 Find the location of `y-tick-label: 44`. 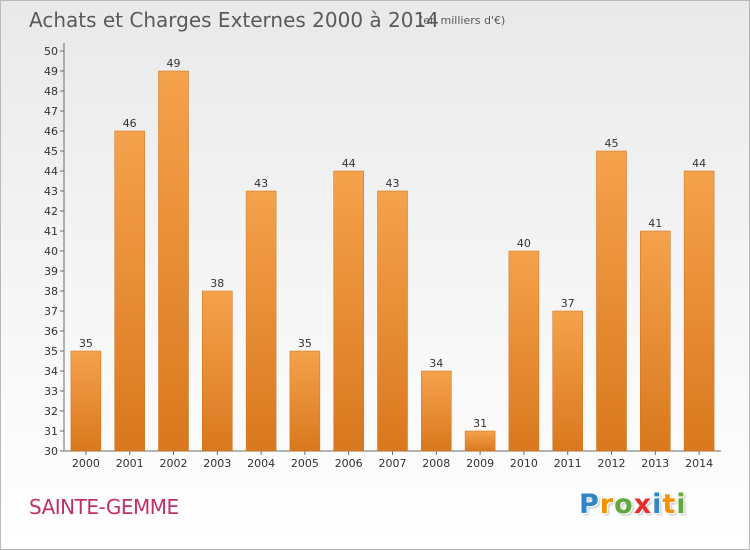

y-tick-label: 44 is located at coordinates (51, 171).